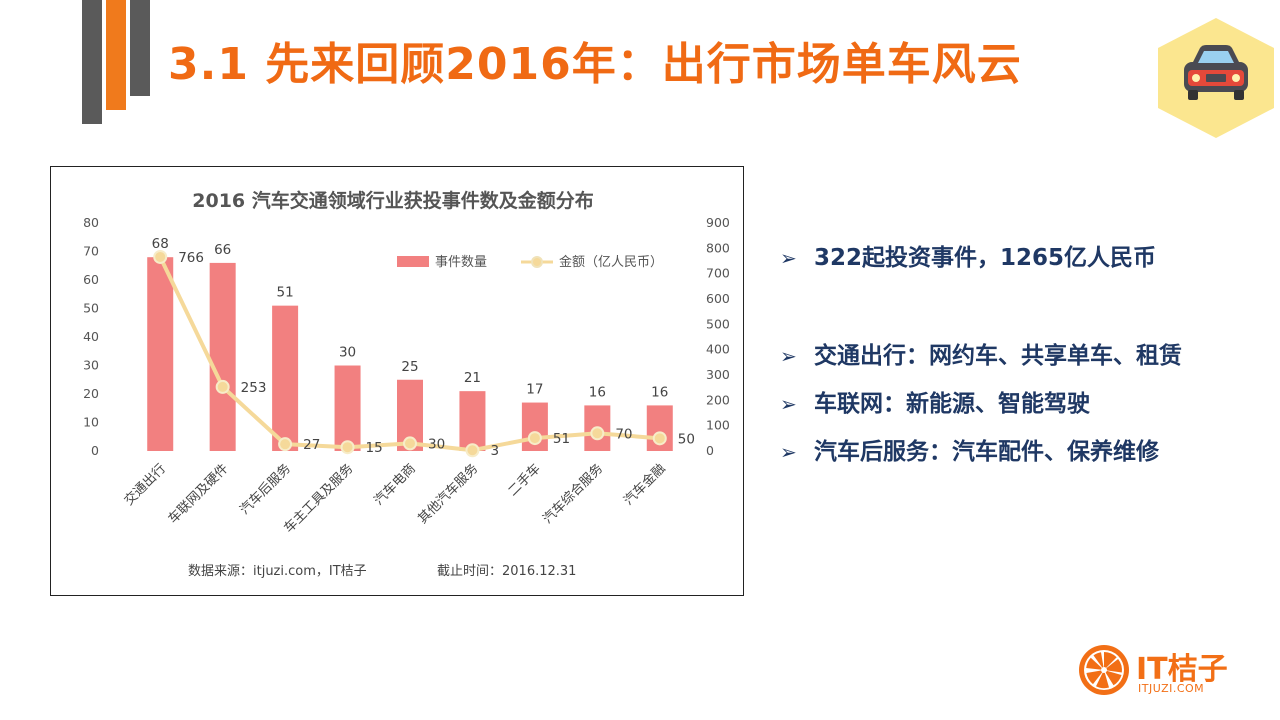  Describe the element at coordinates (985, 258) in the screenshot. I see `bullet-text: 322起投资事件，1265亿人民币` at that location.